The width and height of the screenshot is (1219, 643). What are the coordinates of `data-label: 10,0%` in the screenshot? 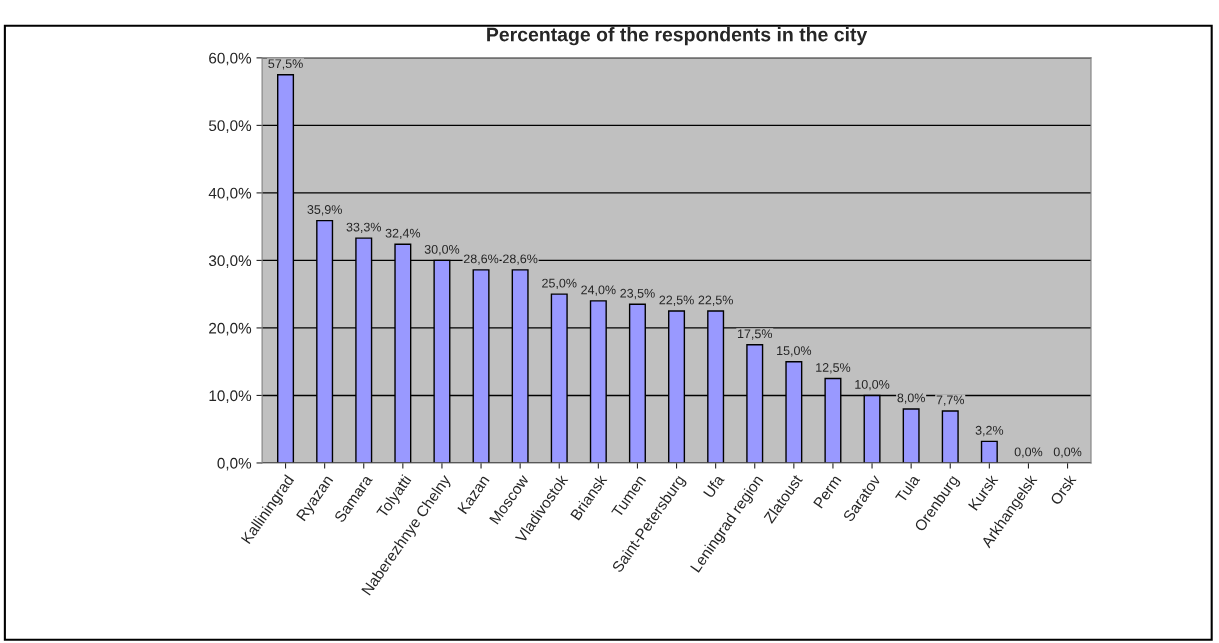 It's located at (872, 385).